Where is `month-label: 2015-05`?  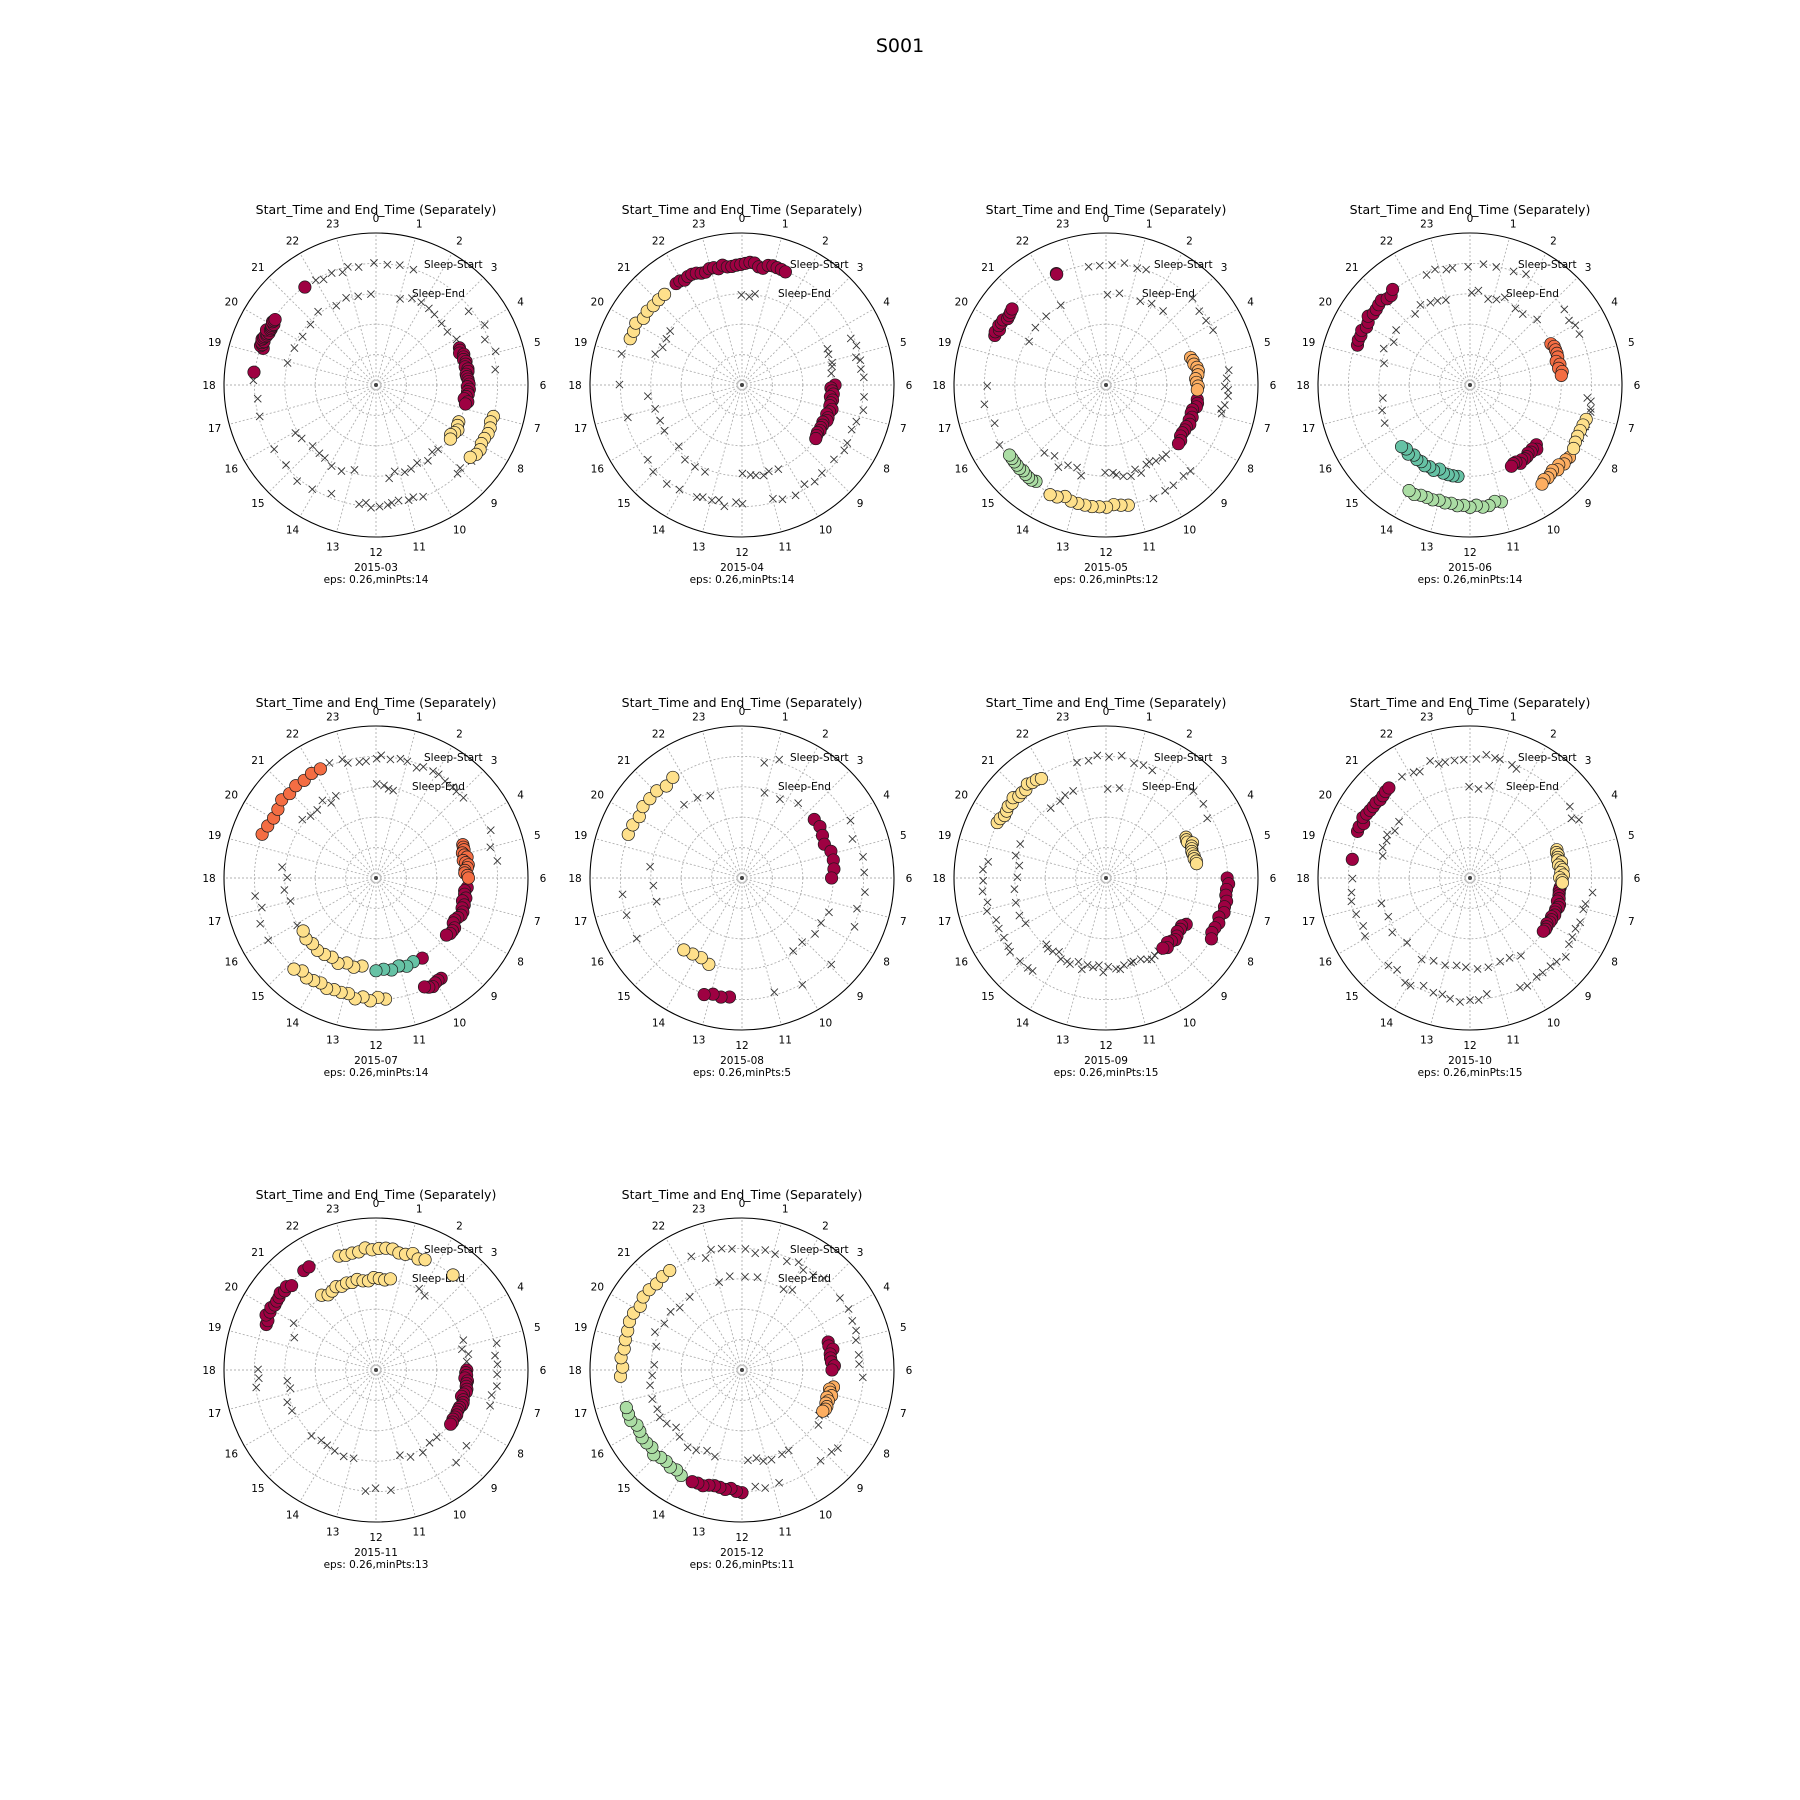
month-label: 2015-05 is located at coordinates (1106, 568).